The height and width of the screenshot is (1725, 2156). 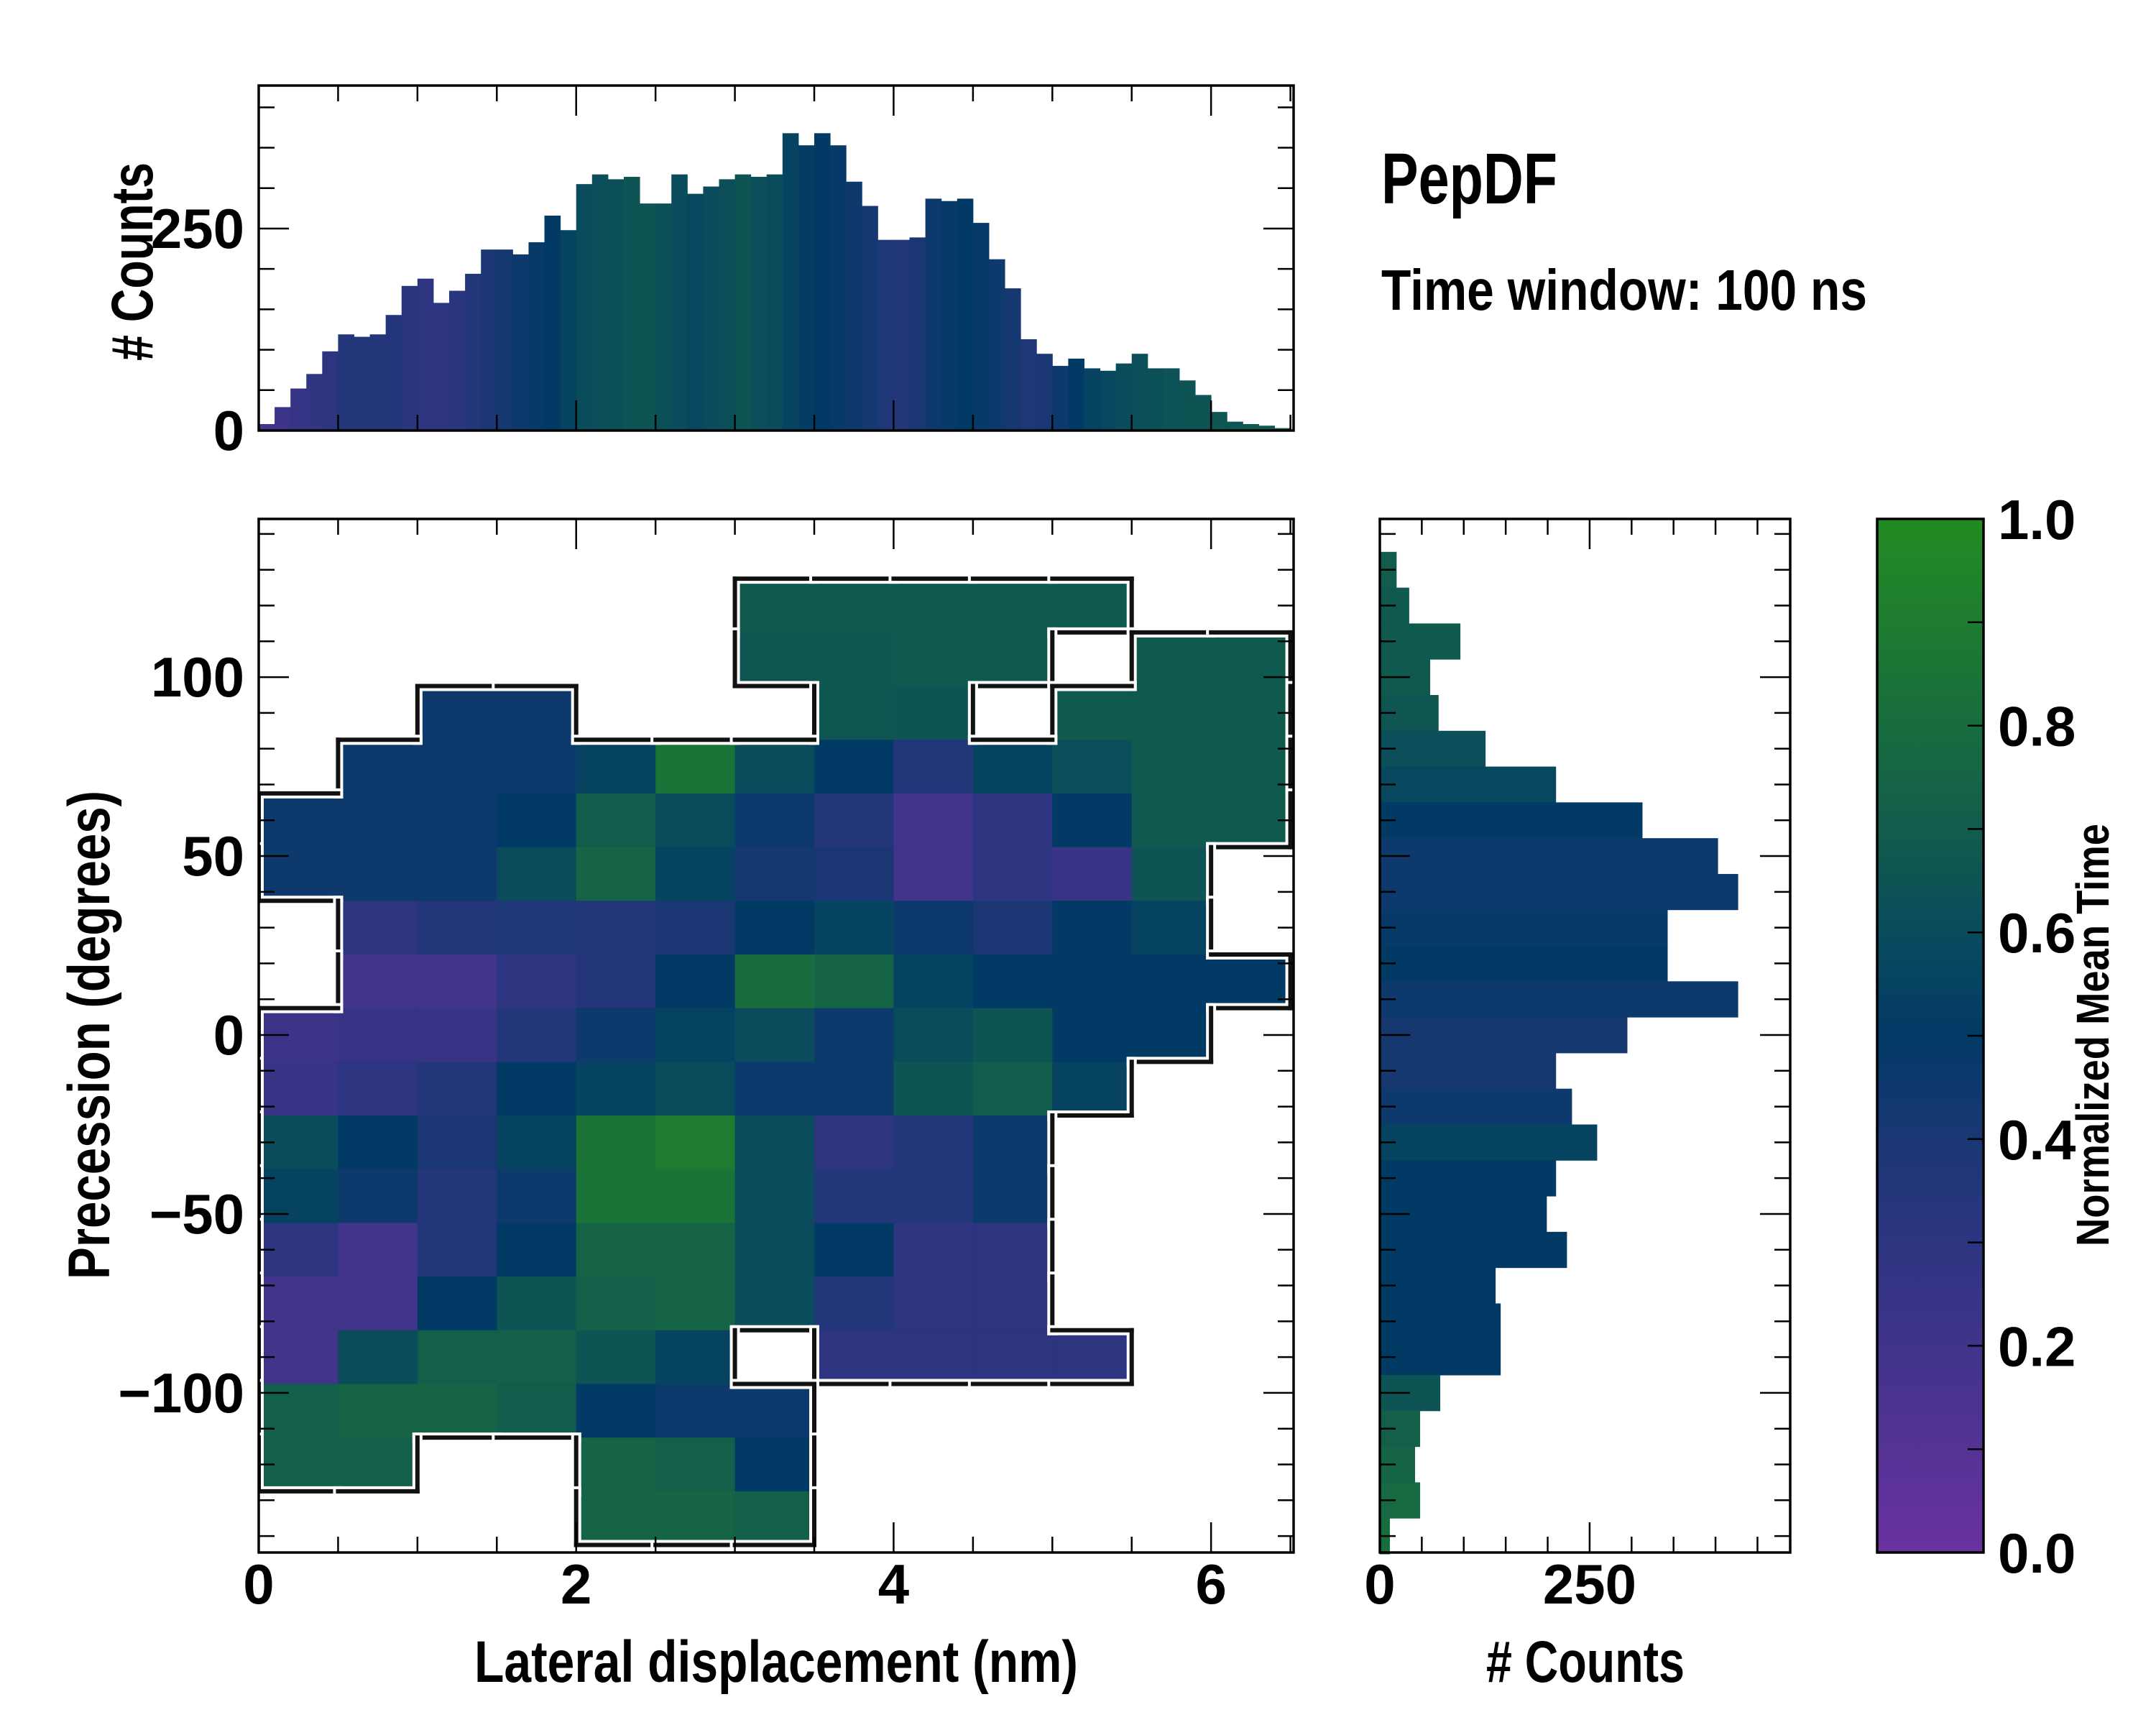 What do you see at coordinates (132, 261) in the screenshot?
I see `top-hist-y-axis-label: # Counts` at bounding box center [132, 261].